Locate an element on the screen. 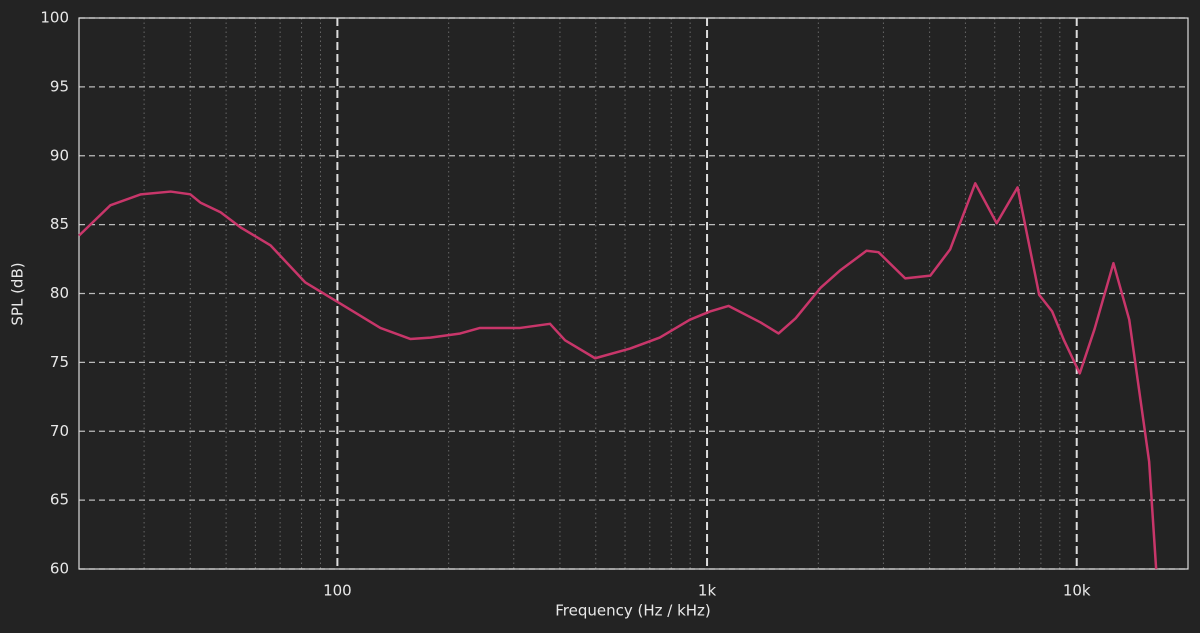 The width and height of the screenshot is (1200, 633). y-tick-label: 70 is located at coordinates (59, 431).